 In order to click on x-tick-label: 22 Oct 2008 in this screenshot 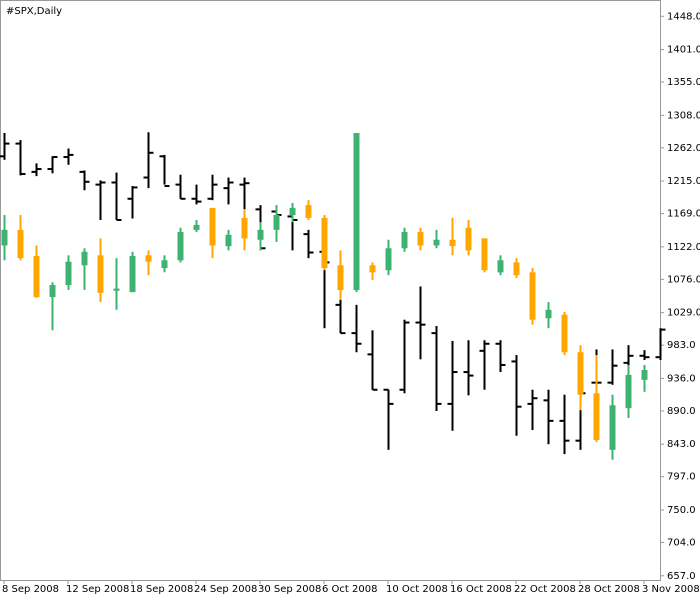, I will do `click(545, 589)`.